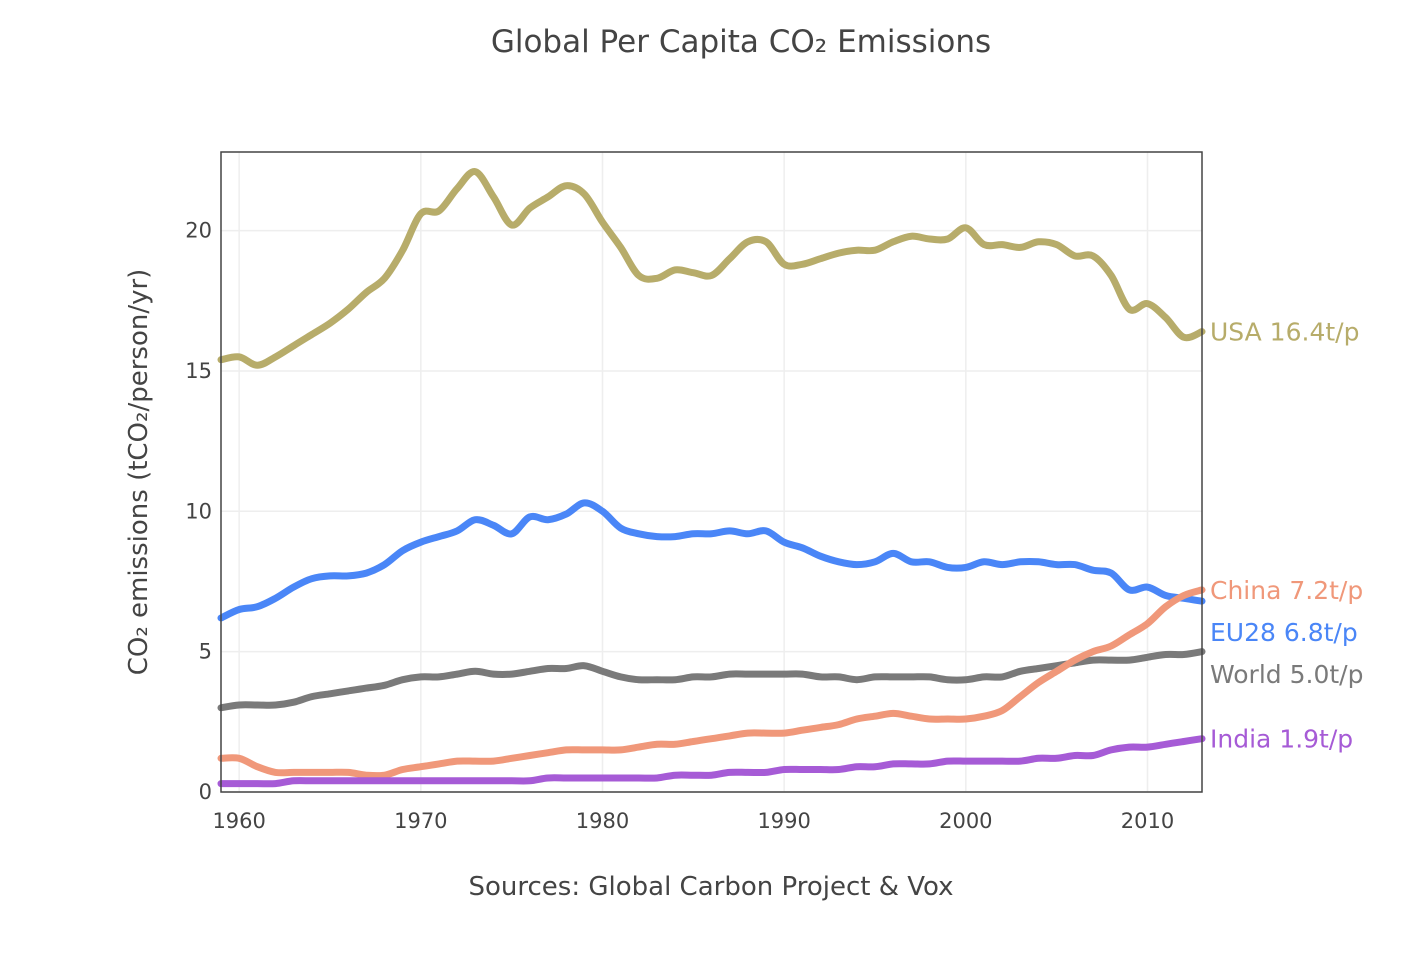  What do you see at coordinates (711, 560) in the screenshot?
I see `series-line-eu28` at bounding box center [711, 560].